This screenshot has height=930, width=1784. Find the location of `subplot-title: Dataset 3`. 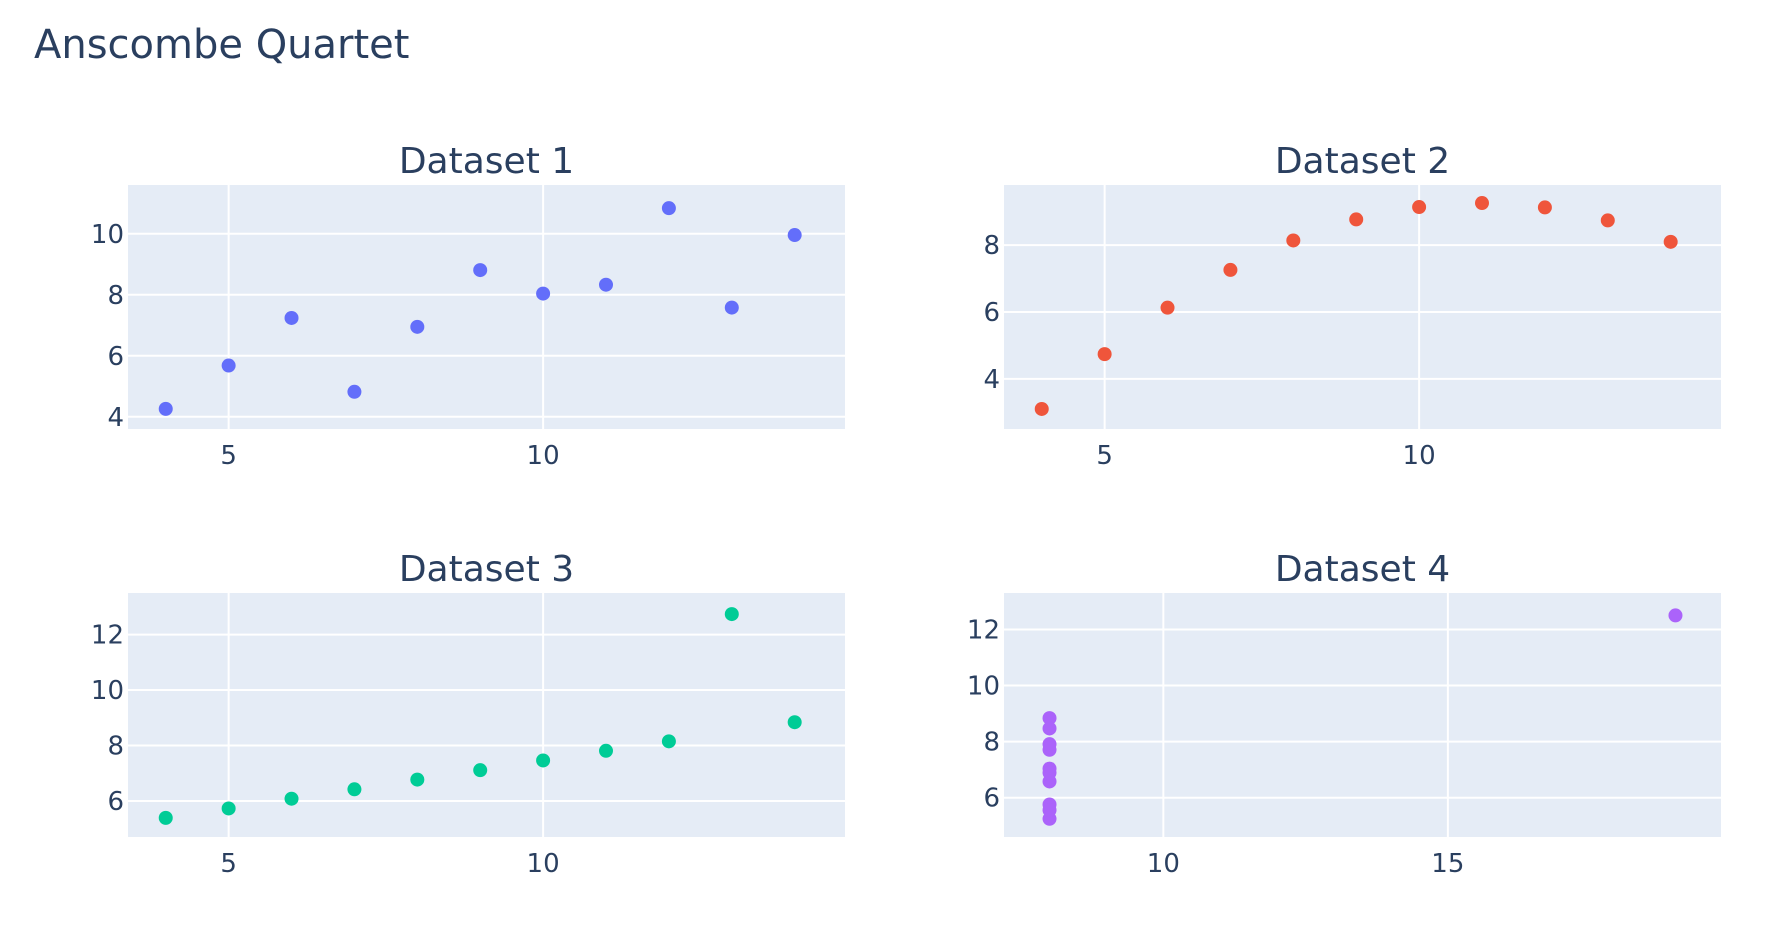

subplot-title: Dataset 3 is located at coordinates (486, 569).